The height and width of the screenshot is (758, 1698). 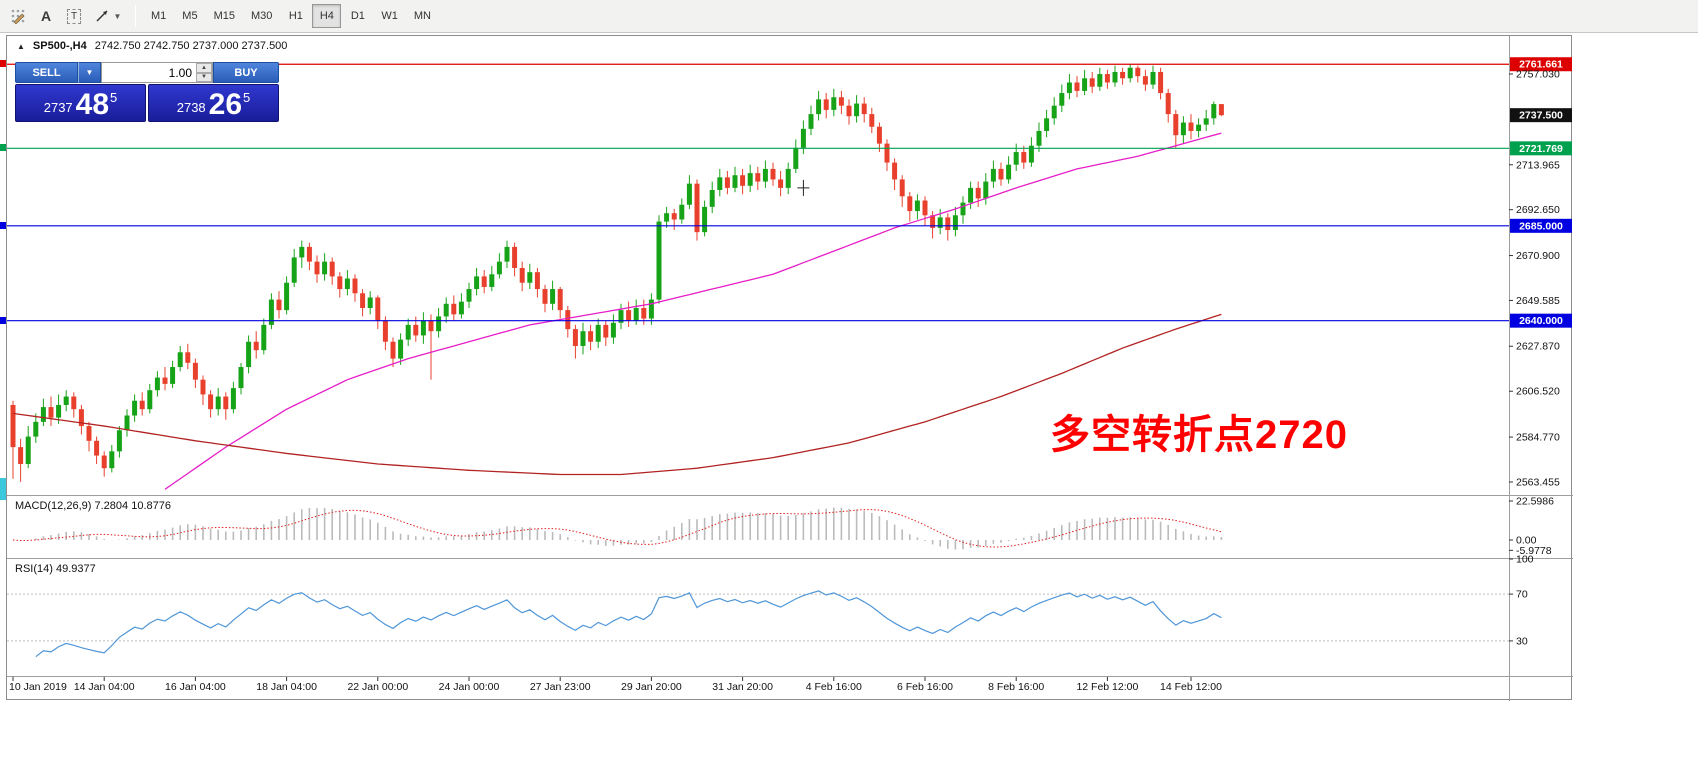 I want to click on ask-quote-button: 2738 26 5, so click(x=213, y=103).